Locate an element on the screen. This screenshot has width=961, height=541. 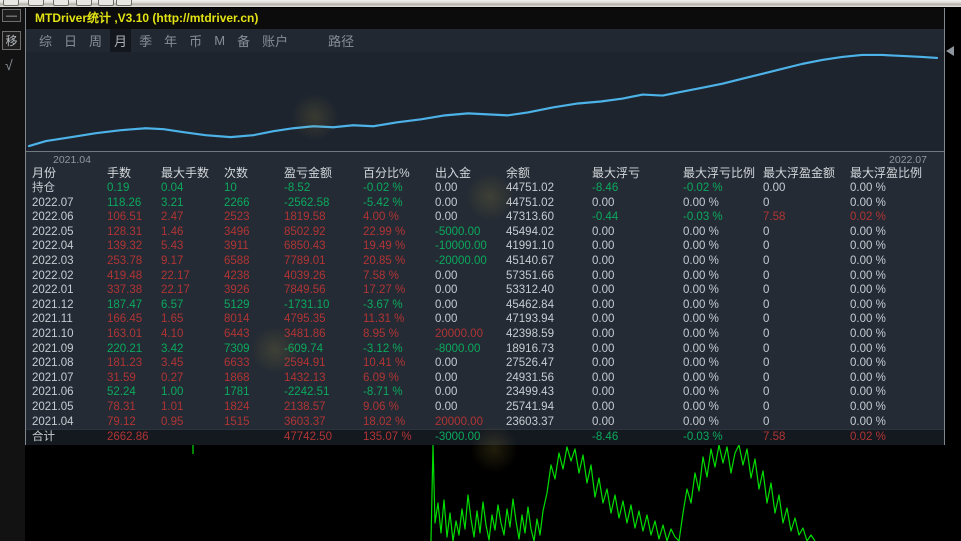
column-header: 百分比% is located at coordinates (386, 173).